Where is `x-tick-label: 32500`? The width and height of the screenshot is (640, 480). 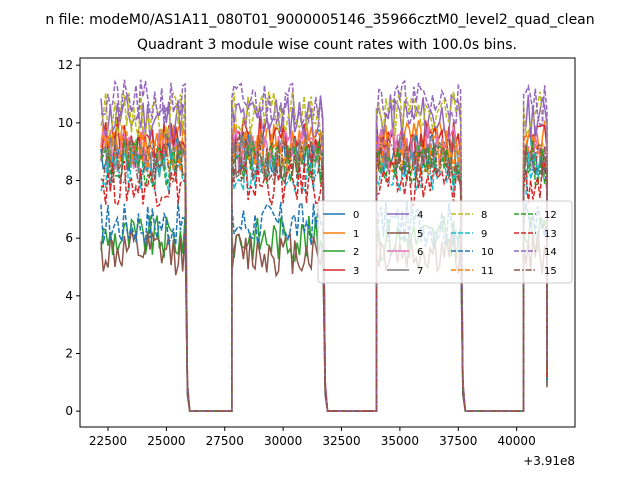 x-tick-label: 32500 is located at coordinates (341, 441).